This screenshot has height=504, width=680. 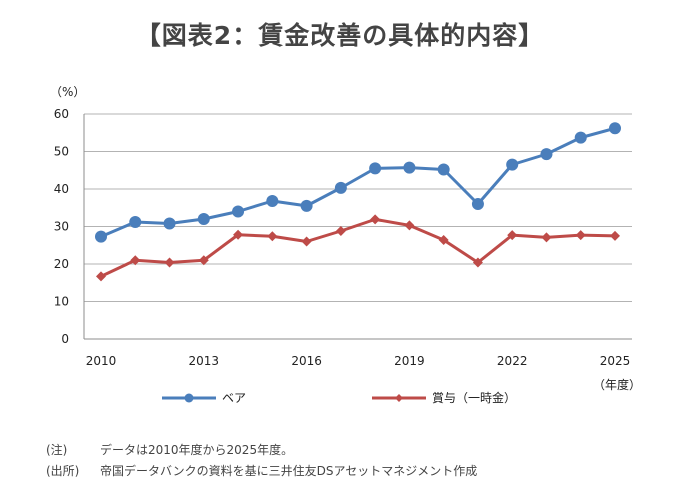 What do you see at coordinates (61, 114) in the screenshot?
I see `y-tick-label: 60` at bounding box center [61, 114].